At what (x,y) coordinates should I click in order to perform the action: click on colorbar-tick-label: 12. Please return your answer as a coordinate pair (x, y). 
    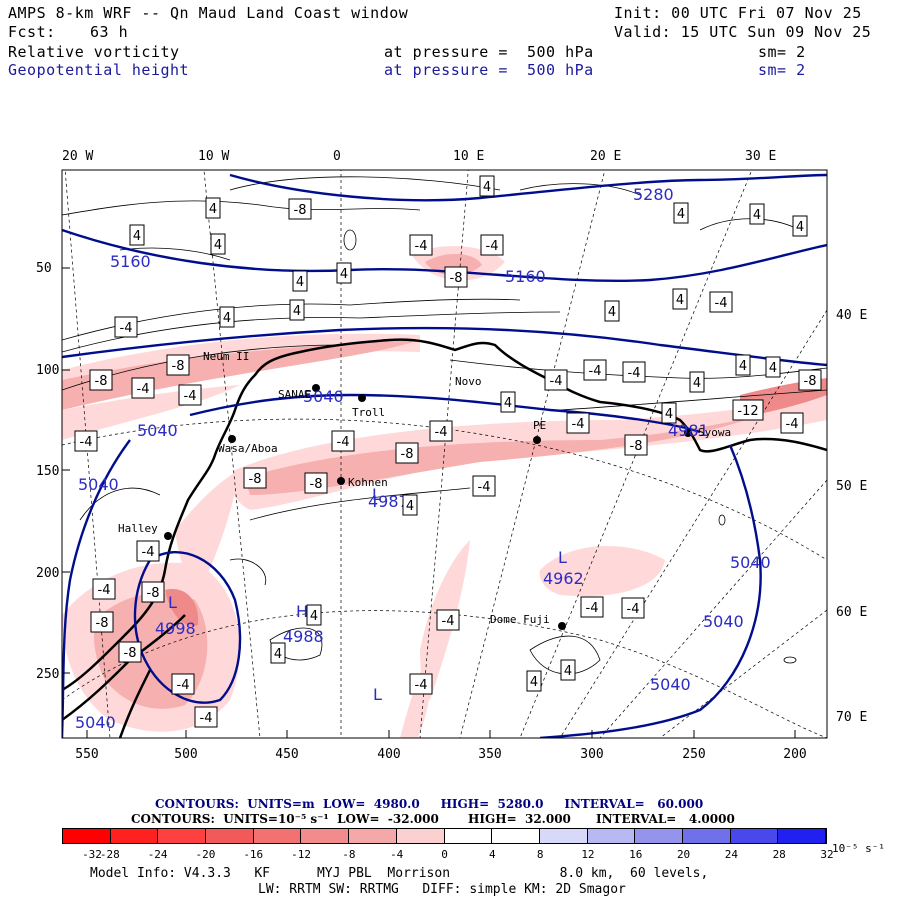
    Looking at the image, I should click on (588, 854).